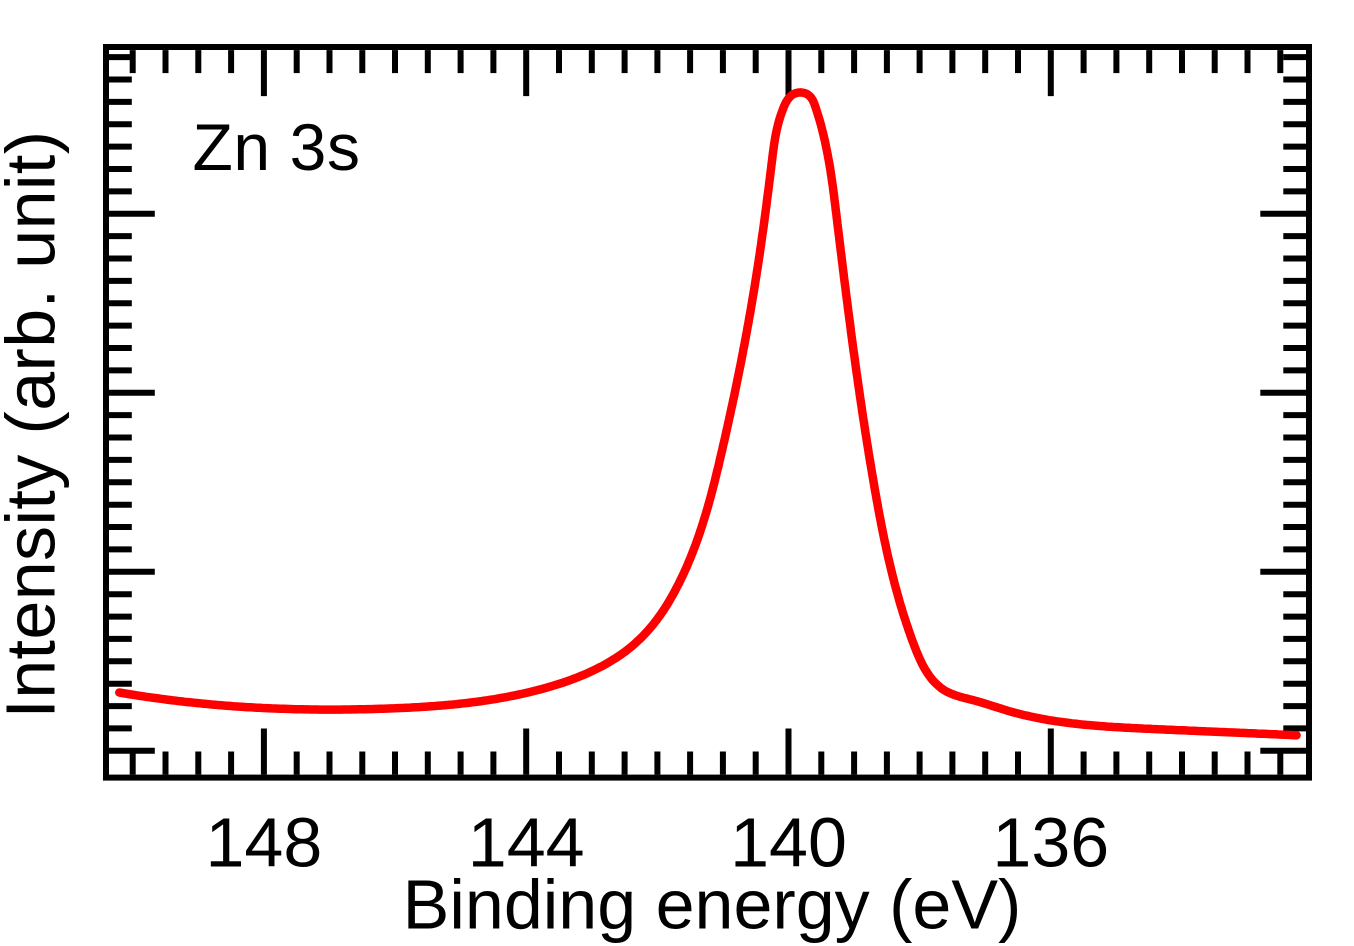 The height and width of the screenshot is (946, 1354). I want to click on svg-text: 140, so click(788, 843).